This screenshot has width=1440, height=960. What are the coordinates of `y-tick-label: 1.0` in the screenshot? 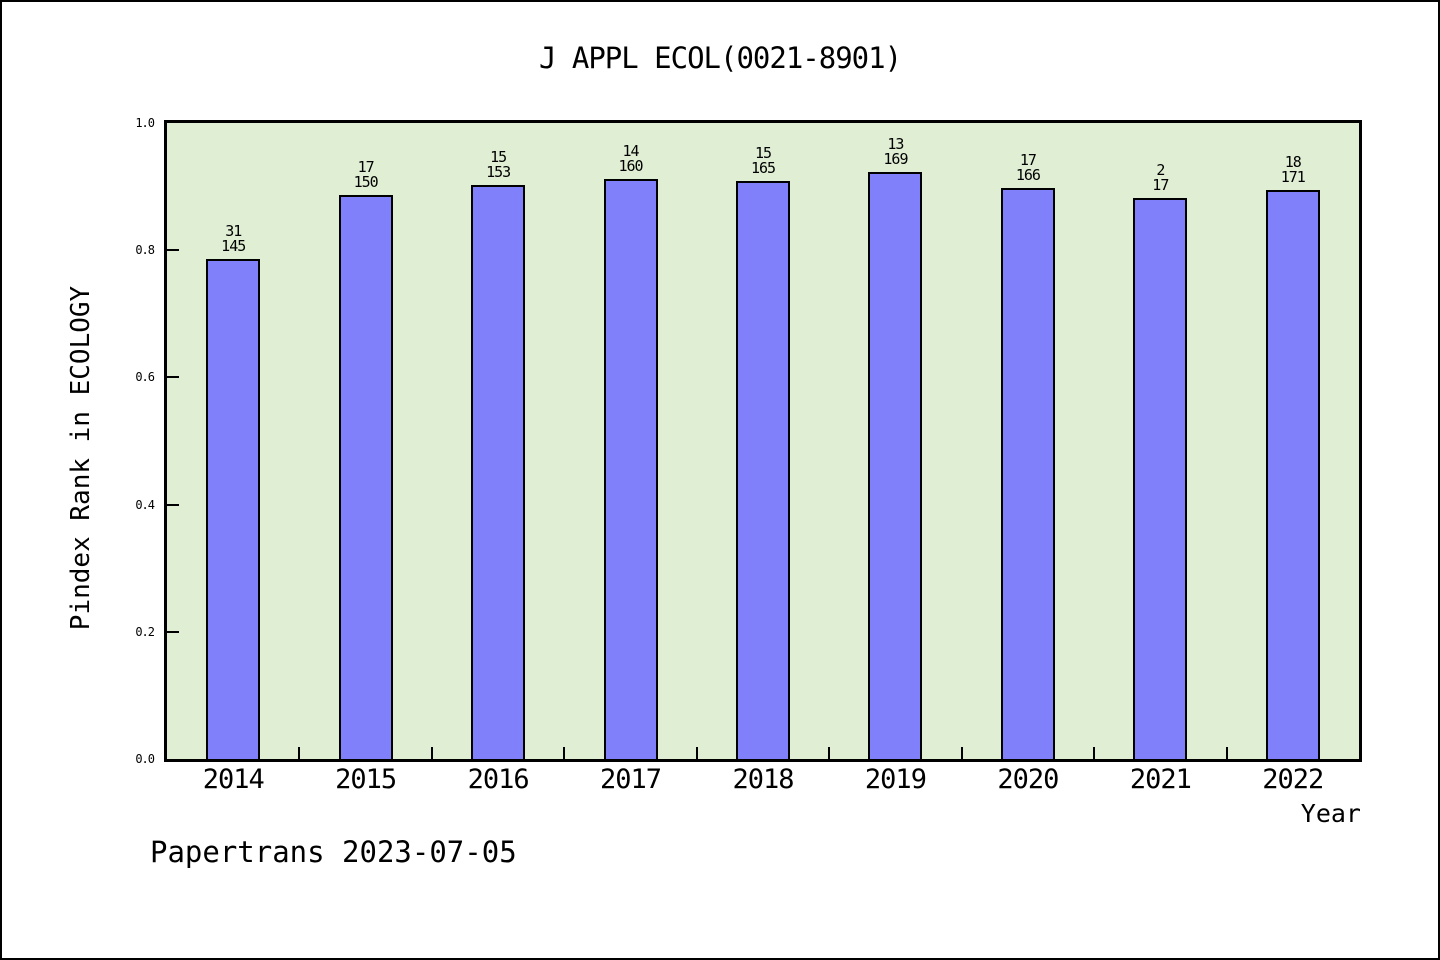 It's located at (145, 123).